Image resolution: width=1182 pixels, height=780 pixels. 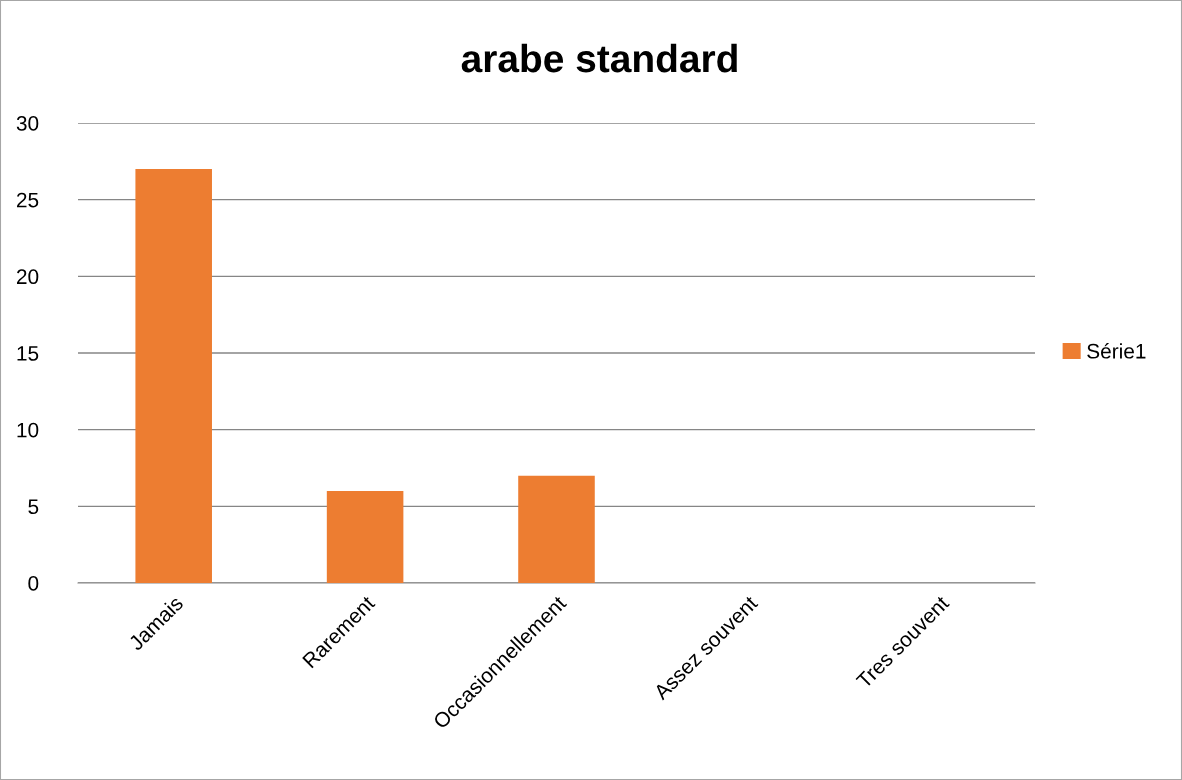 What do you see at coordinates (33, 507) in the screenshot?
I see `y-tick-label: 5` at bounding box center [33, 507].